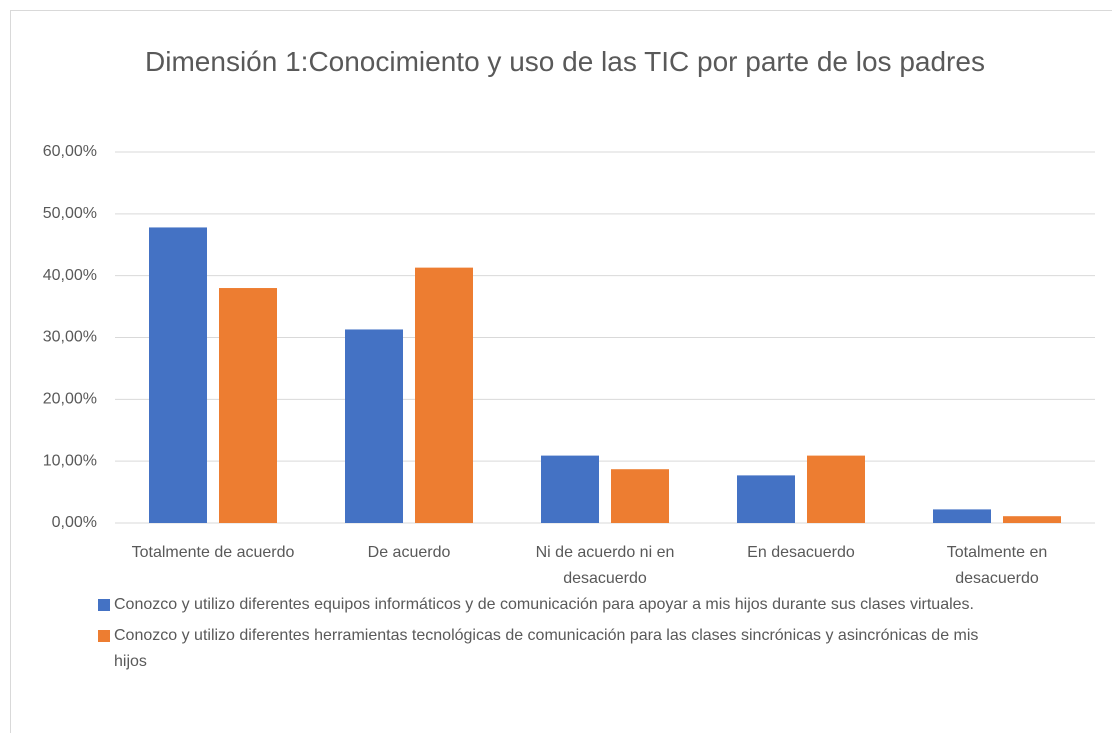  What do you see at coordinates (801, 552) in the screenshot?
I see `x-tick-label: En desacuerdo` at bounding box center [801, 552].